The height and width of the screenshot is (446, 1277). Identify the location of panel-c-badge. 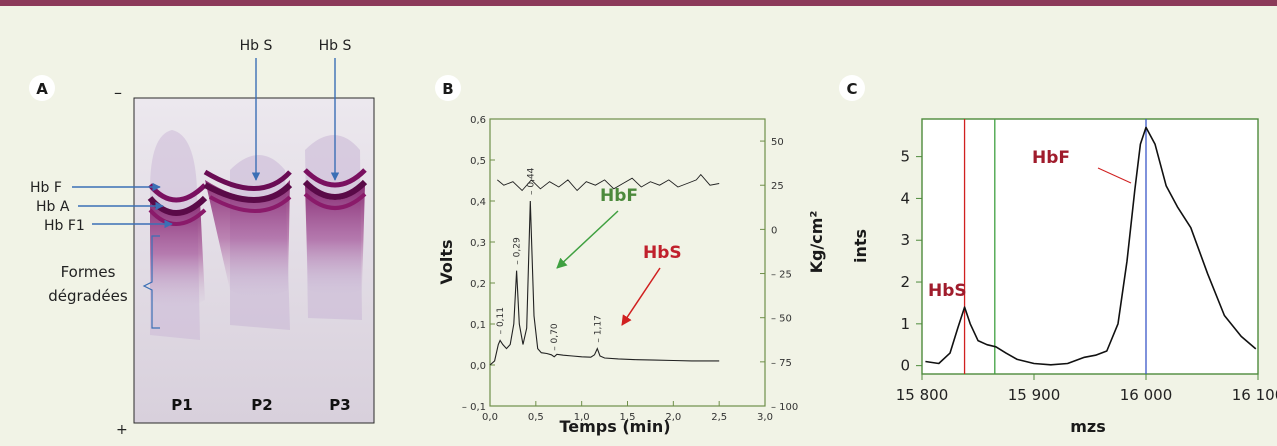
(852, 88).